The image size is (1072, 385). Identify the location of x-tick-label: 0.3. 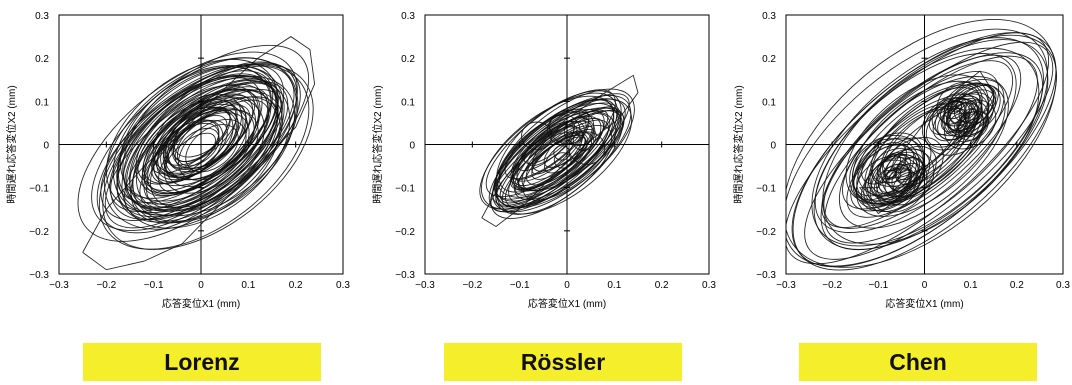
(709, 285).